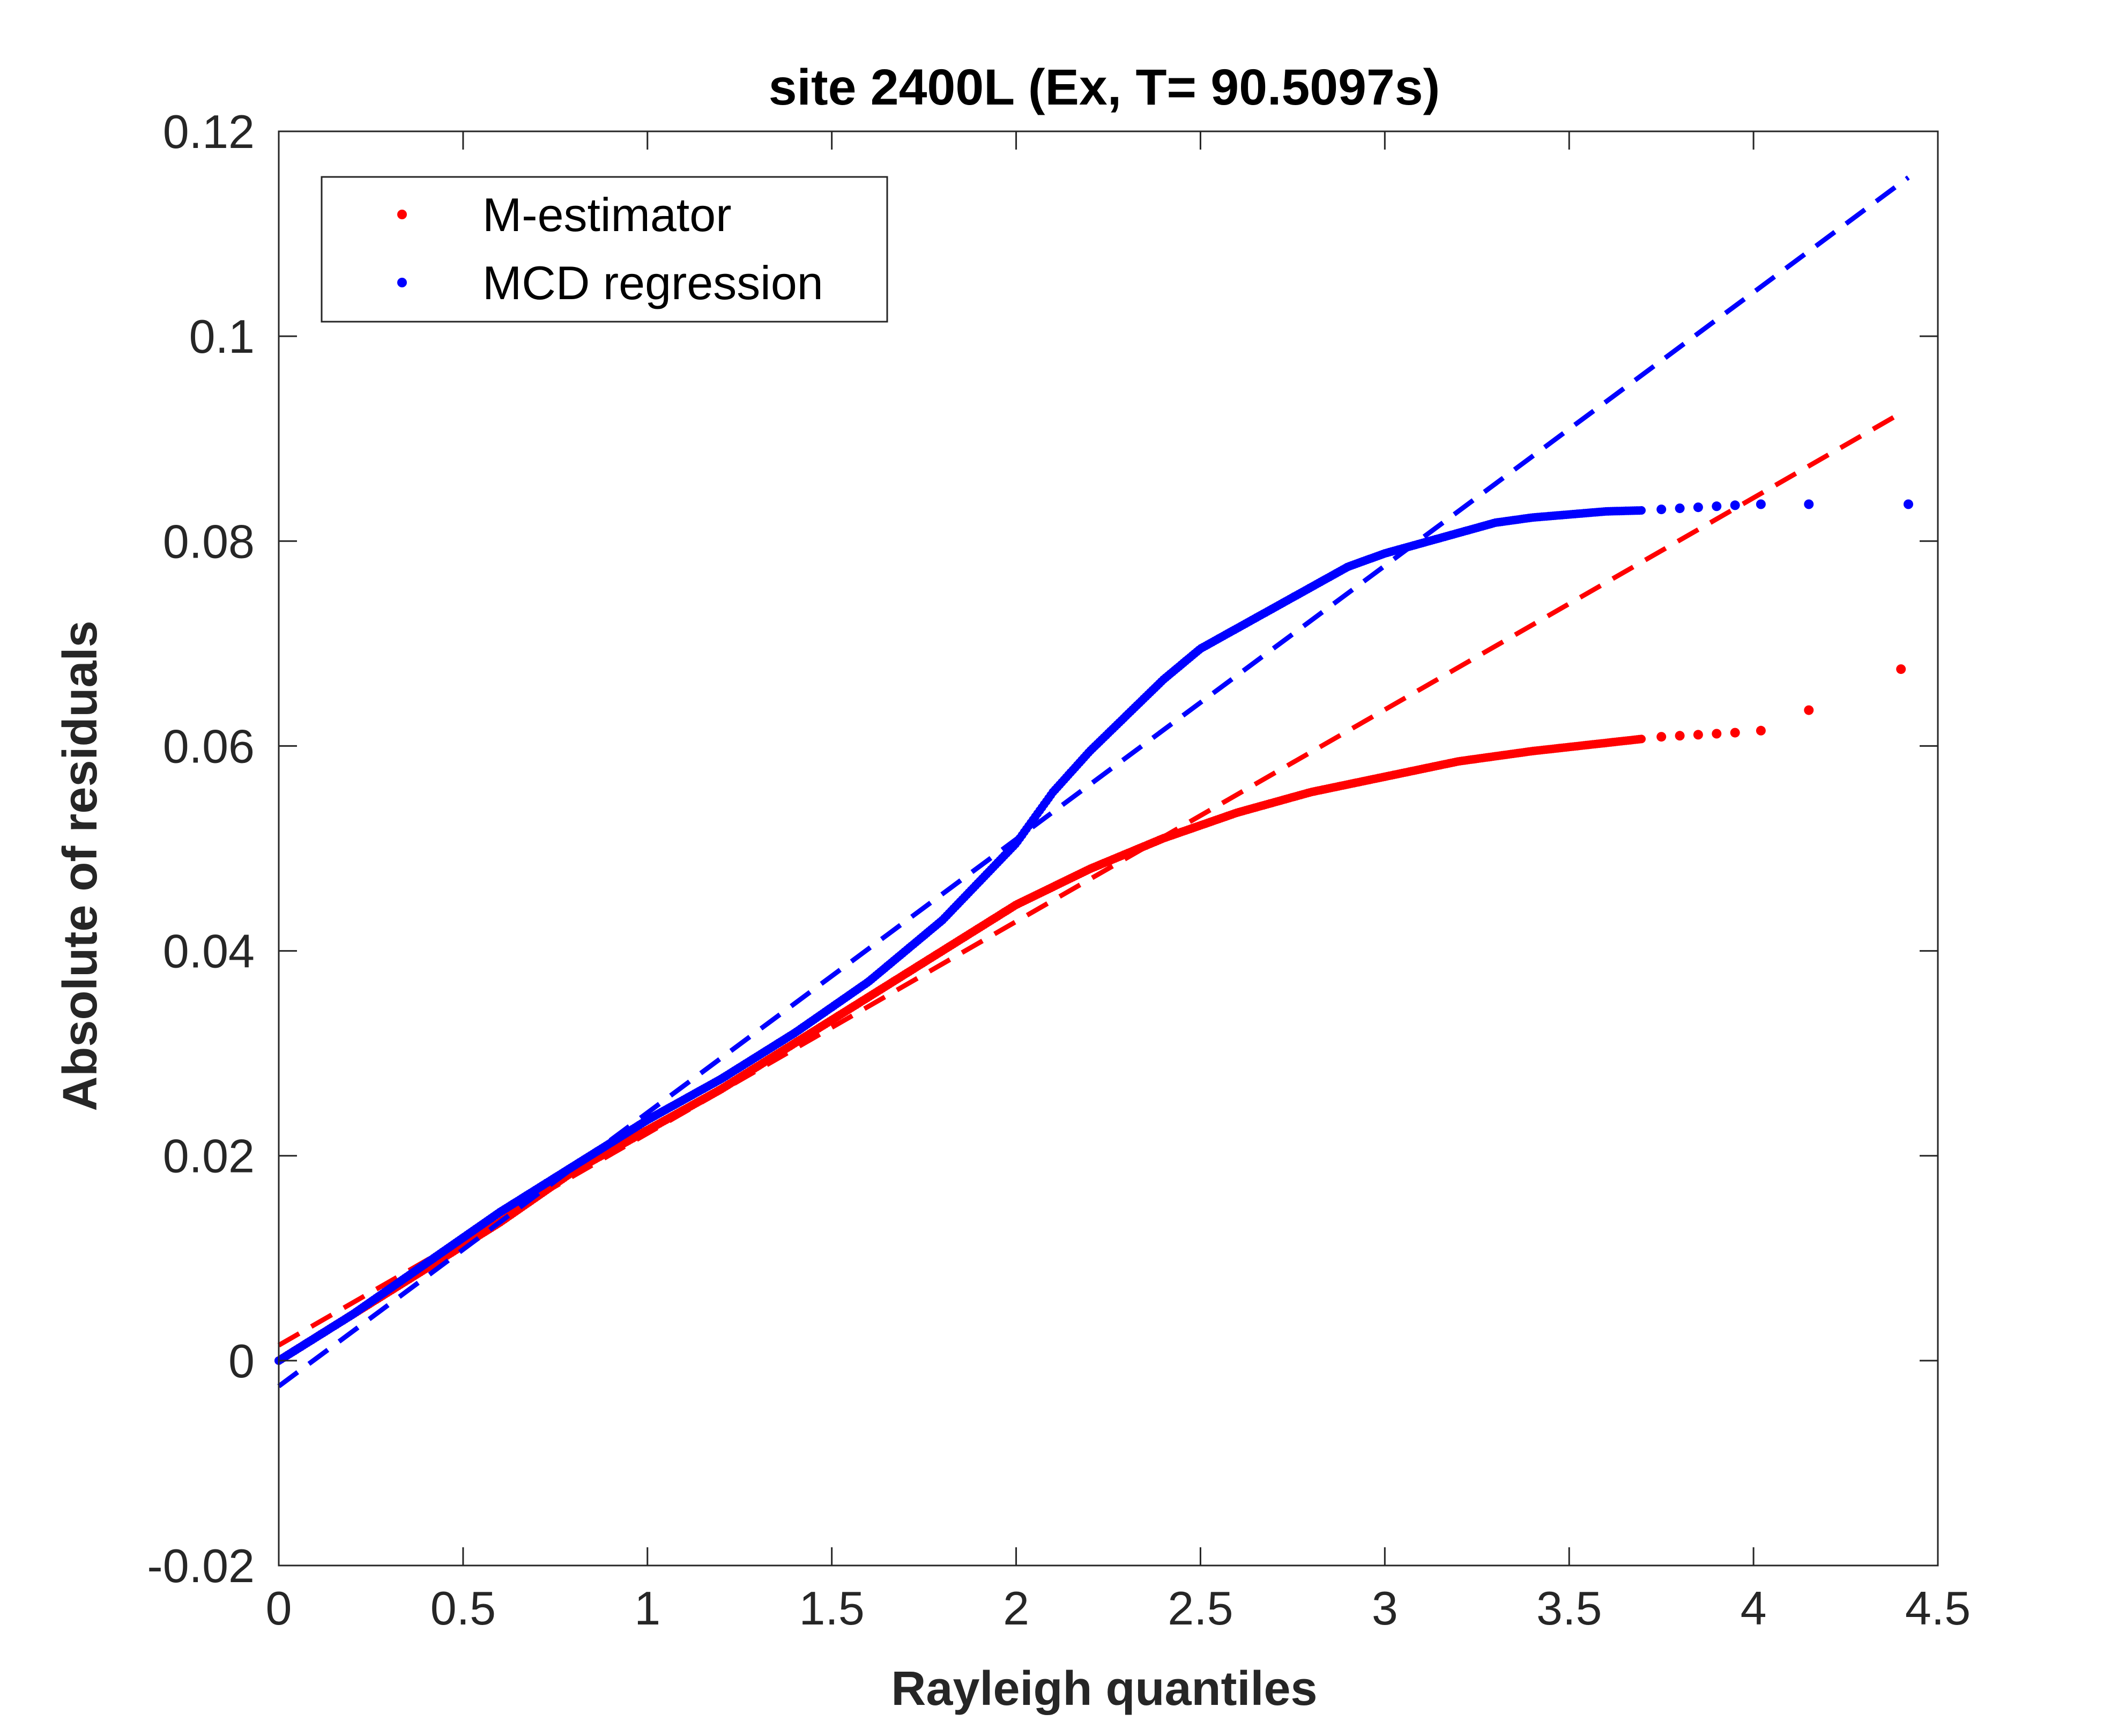  Describe the element at coordinates (607, 214) in the screenshot. I see `legend-entry-m-estimator: M-estimator` at that location.